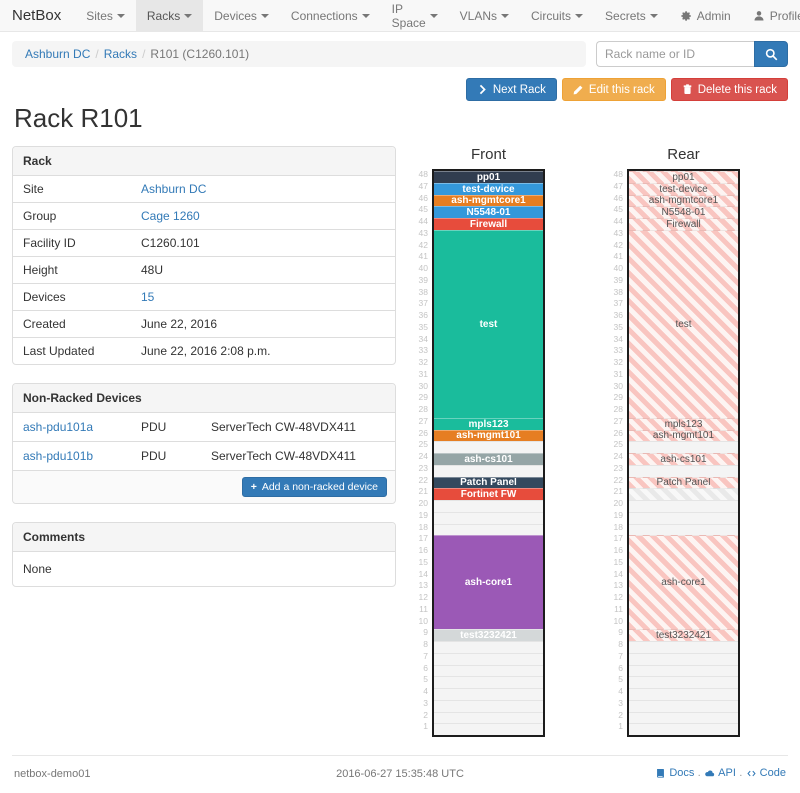 Image resolution: width=800 pixels, height=793 pixels. What do you see at coordinates (204, 216) in the screenshot?
I see `table-row: Group Cage 1260` at bounding box center [204, 216].